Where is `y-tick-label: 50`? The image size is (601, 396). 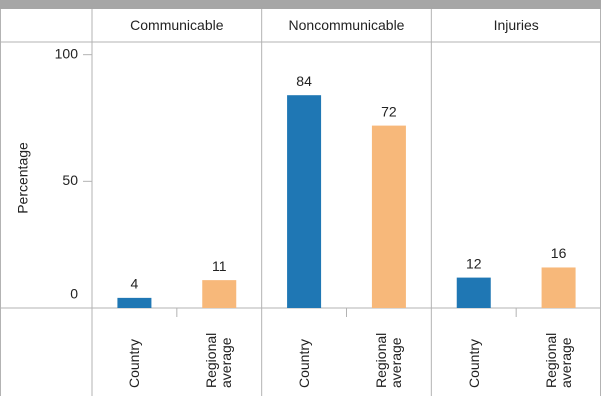
y-tick-label: 50 is located at coordinates (70, 180).